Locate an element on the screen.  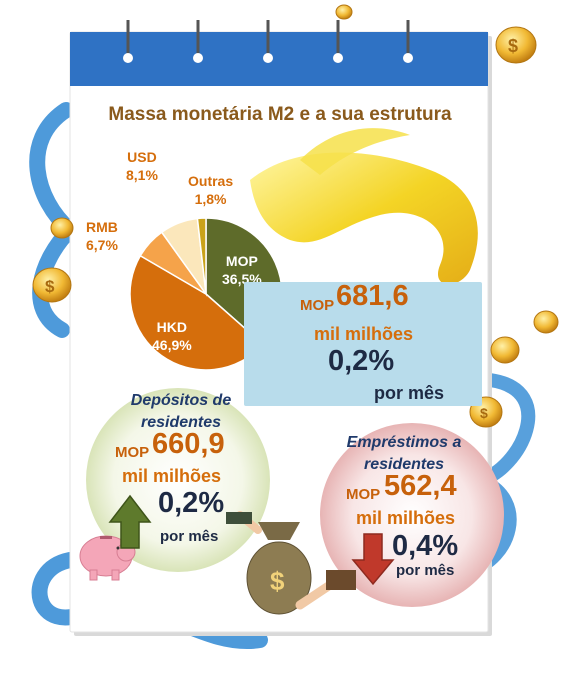
deposits-period: por mês is located at coordinates (189, 536).